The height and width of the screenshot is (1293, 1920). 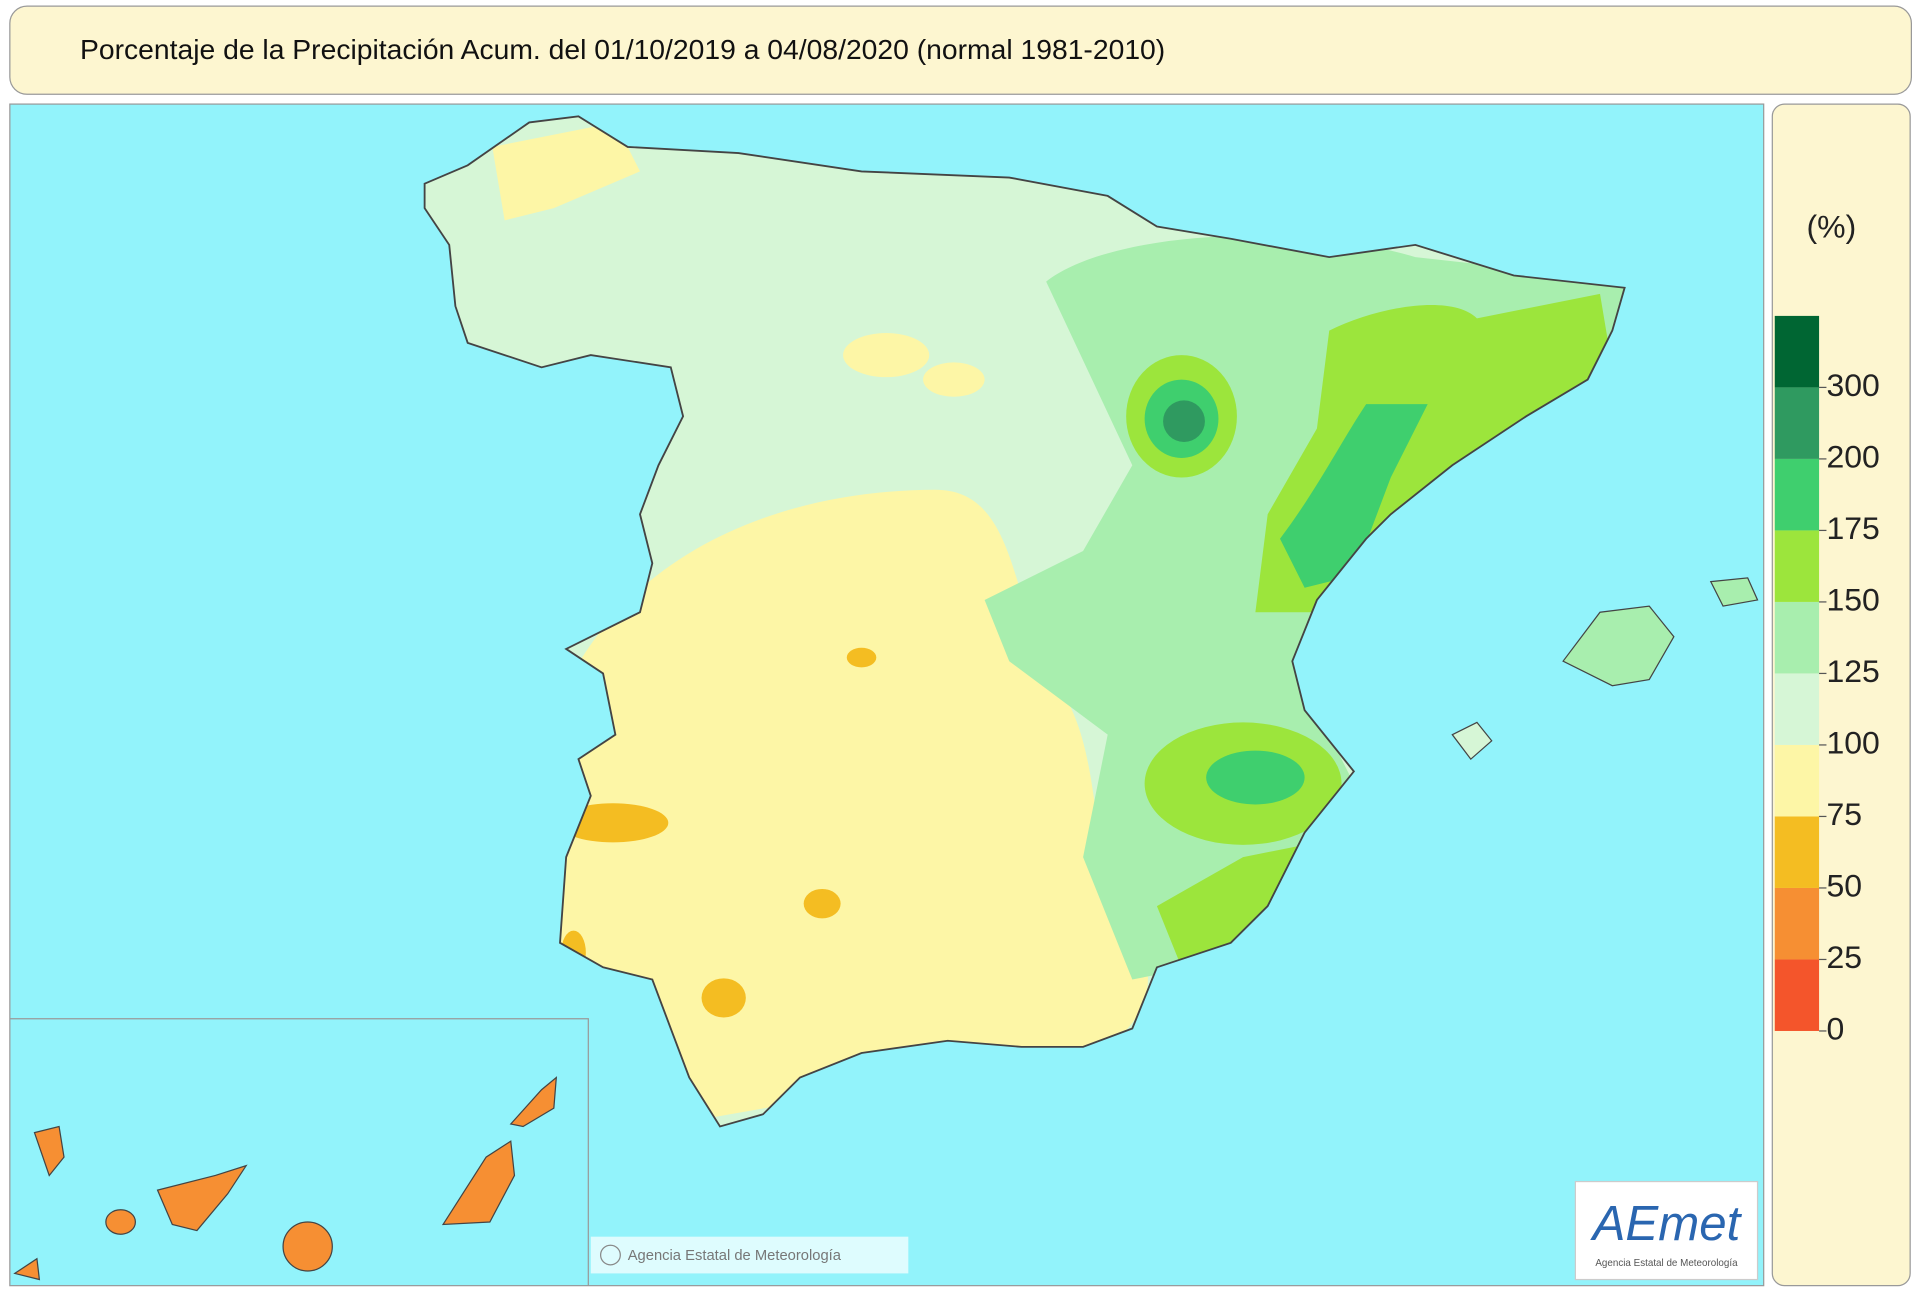 What do you see at coordinates (1666, 1224) in the screenshot?
I see `logo: AEmet` at bounding box center [1666, 1224].